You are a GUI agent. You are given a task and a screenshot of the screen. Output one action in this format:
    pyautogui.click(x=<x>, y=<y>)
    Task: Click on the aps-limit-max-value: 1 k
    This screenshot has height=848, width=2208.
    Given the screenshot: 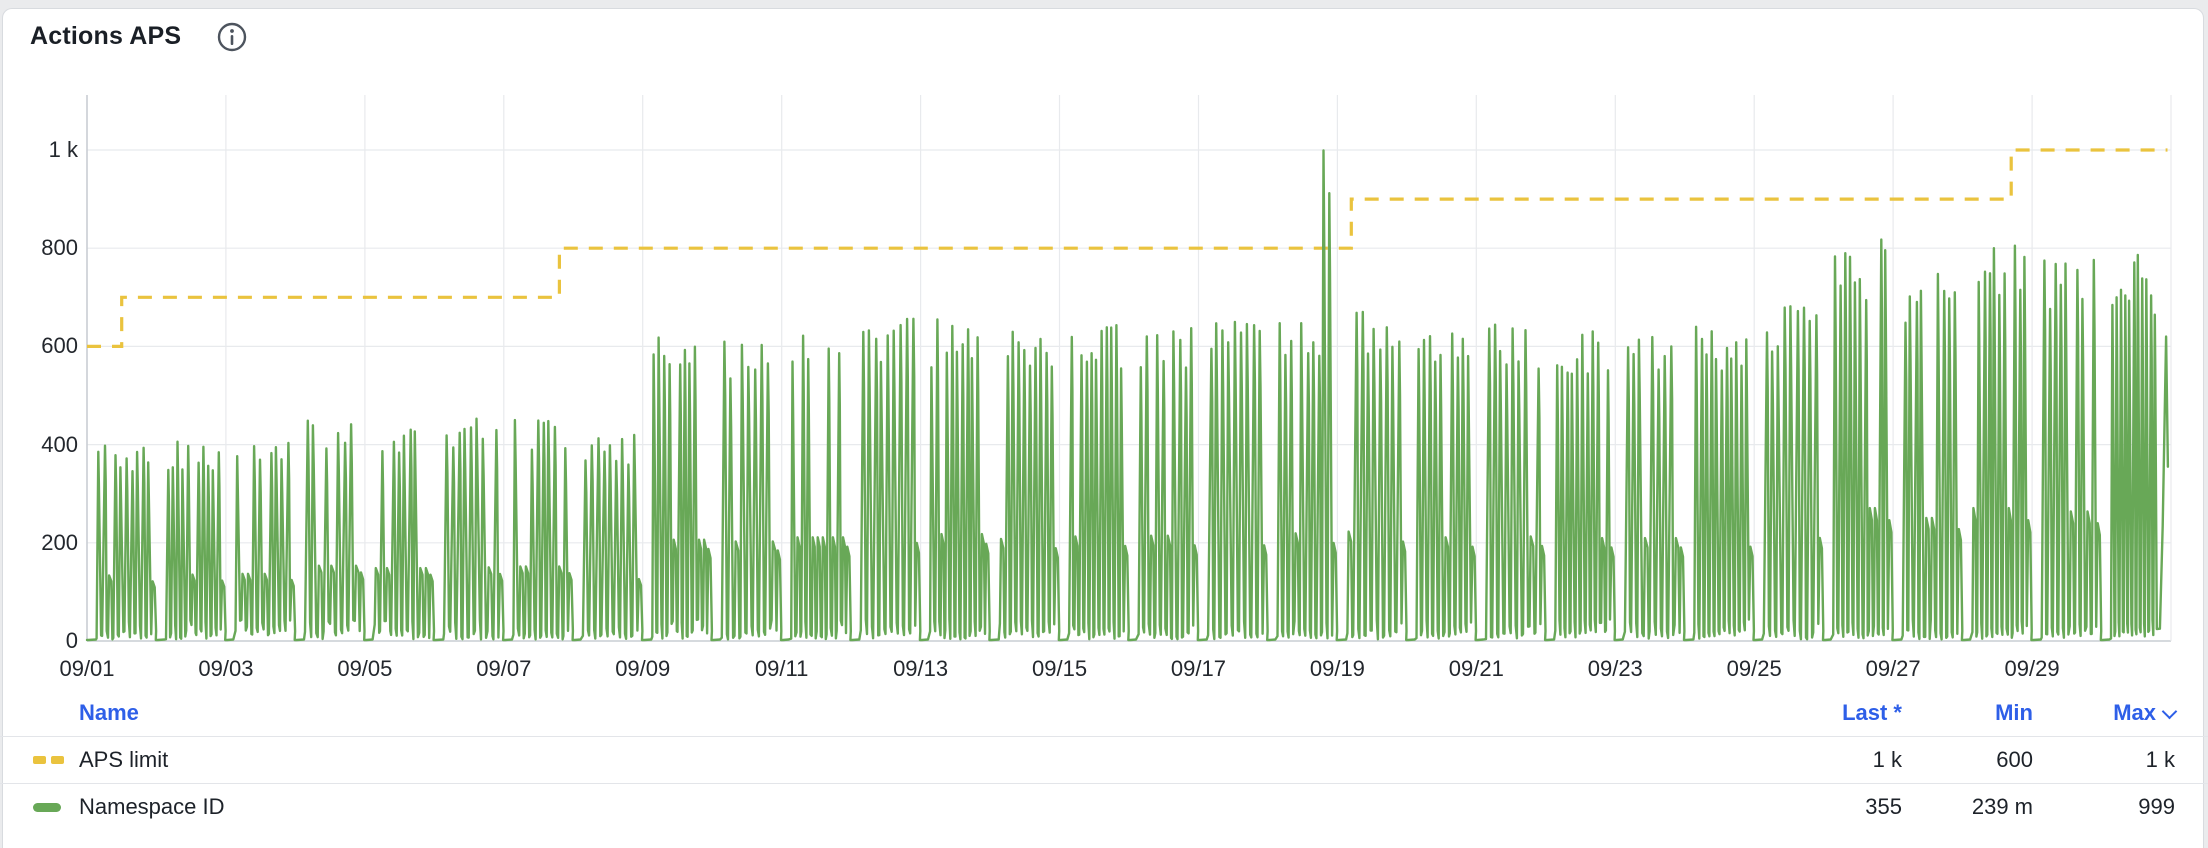 What is the action you would take?
    pyautogui.click(x=2160, y=759)
    